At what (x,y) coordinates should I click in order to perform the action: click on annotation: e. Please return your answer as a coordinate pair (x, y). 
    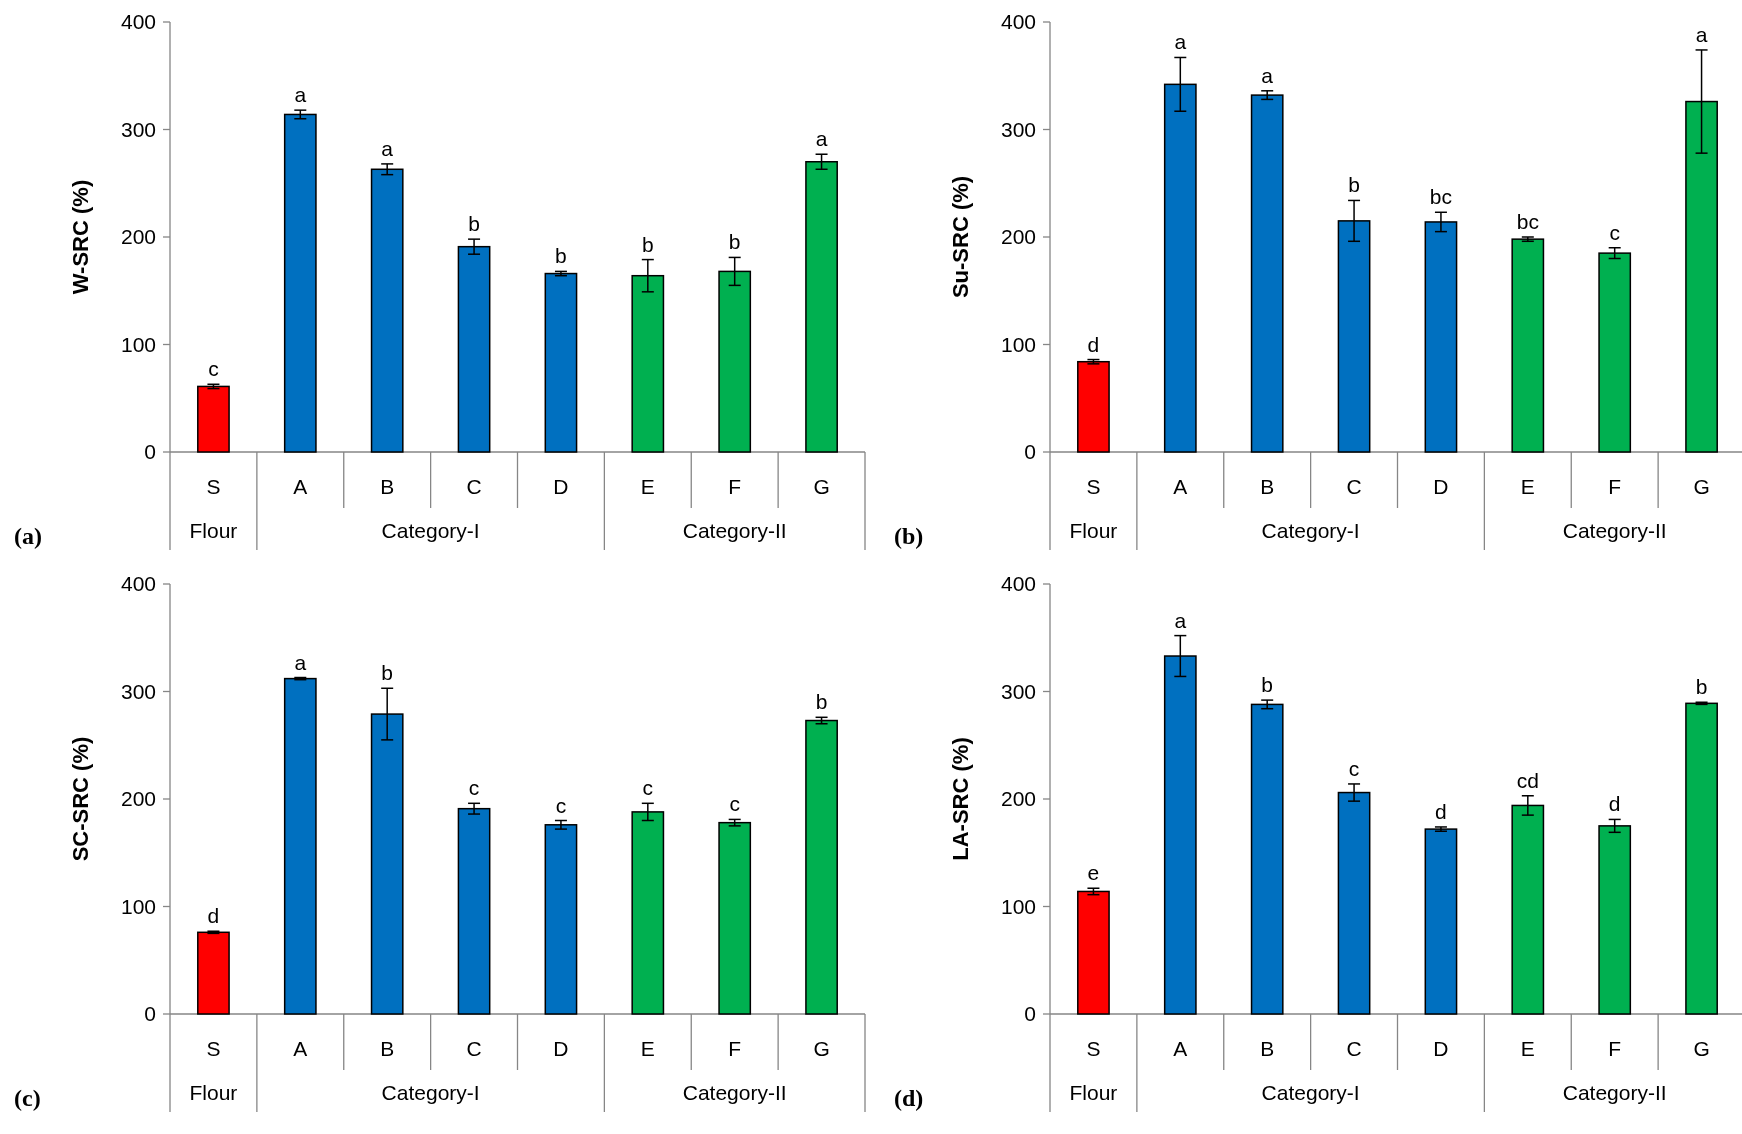
    Looking at the image, I should click on (1093, 873).